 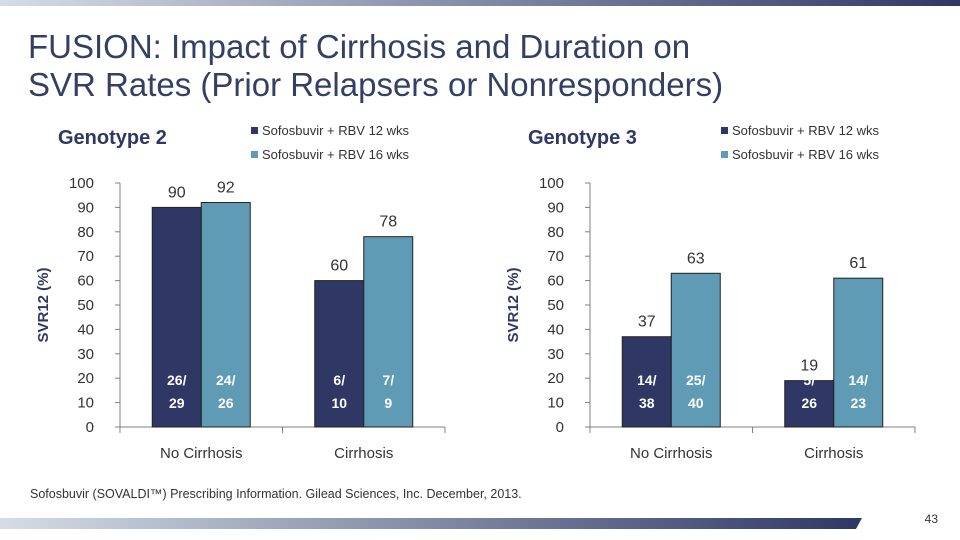 I want to click on count-label-denominator: 9, so click(x=388, y=403).